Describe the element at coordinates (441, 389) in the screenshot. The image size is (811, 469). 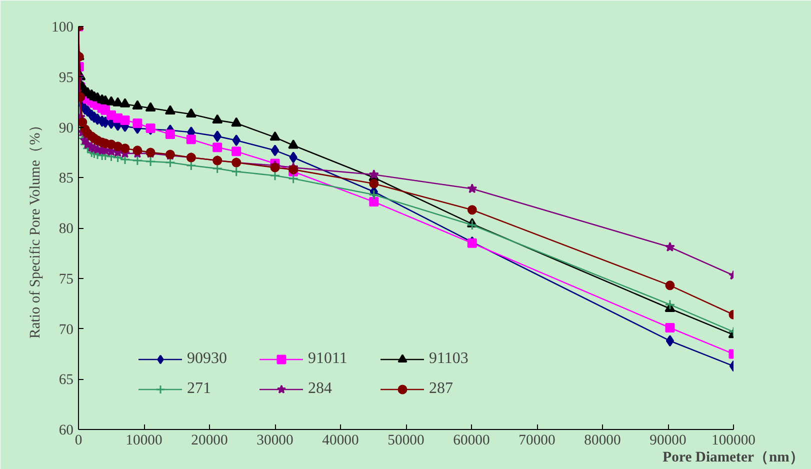
I see `legend-label: 287` at that location.